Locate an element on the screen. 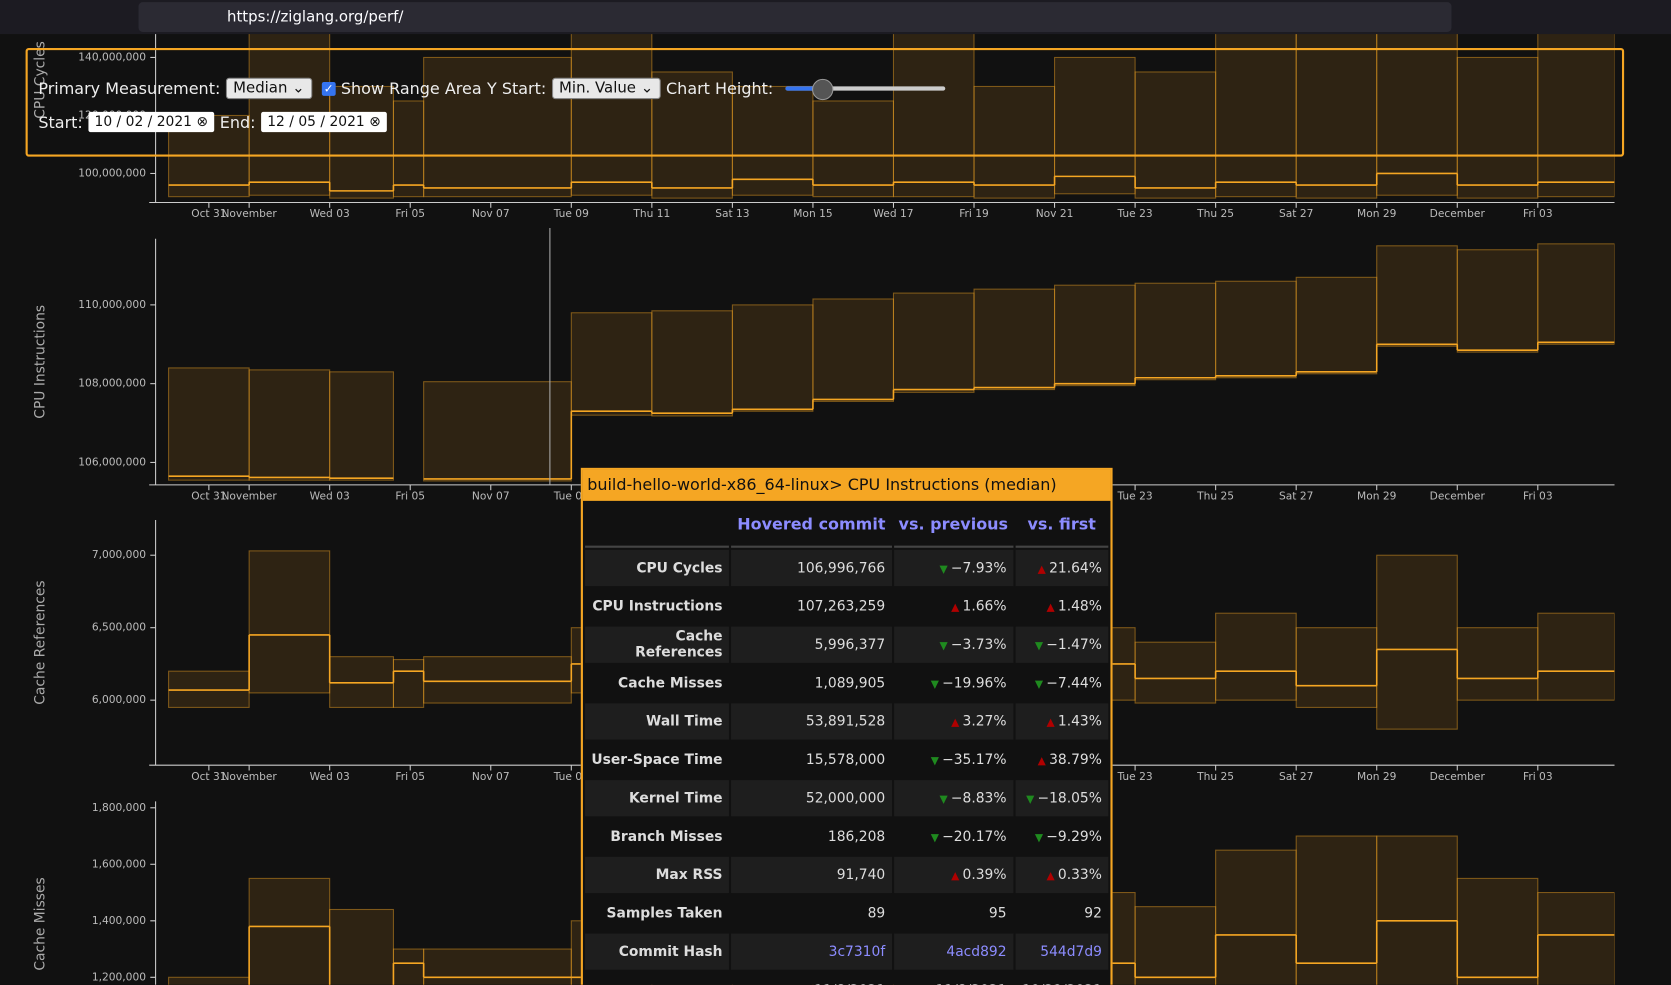  value-cell: 107,263,259 is located at coordinates (841, 606).